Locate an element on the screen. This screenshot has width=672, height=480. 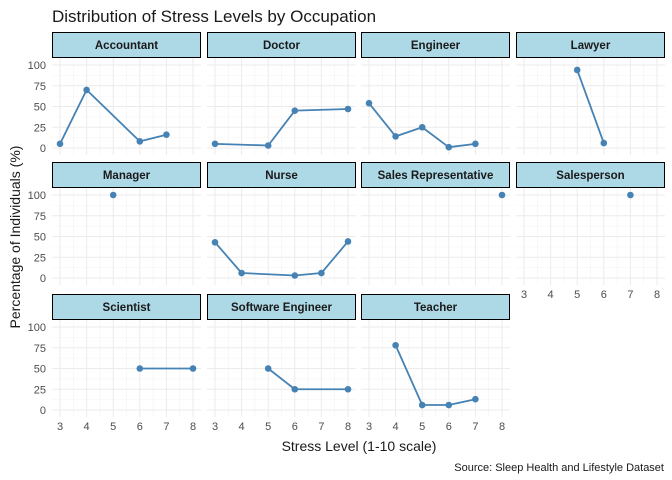
series-line-doctor is located at coordinates (281, 127).